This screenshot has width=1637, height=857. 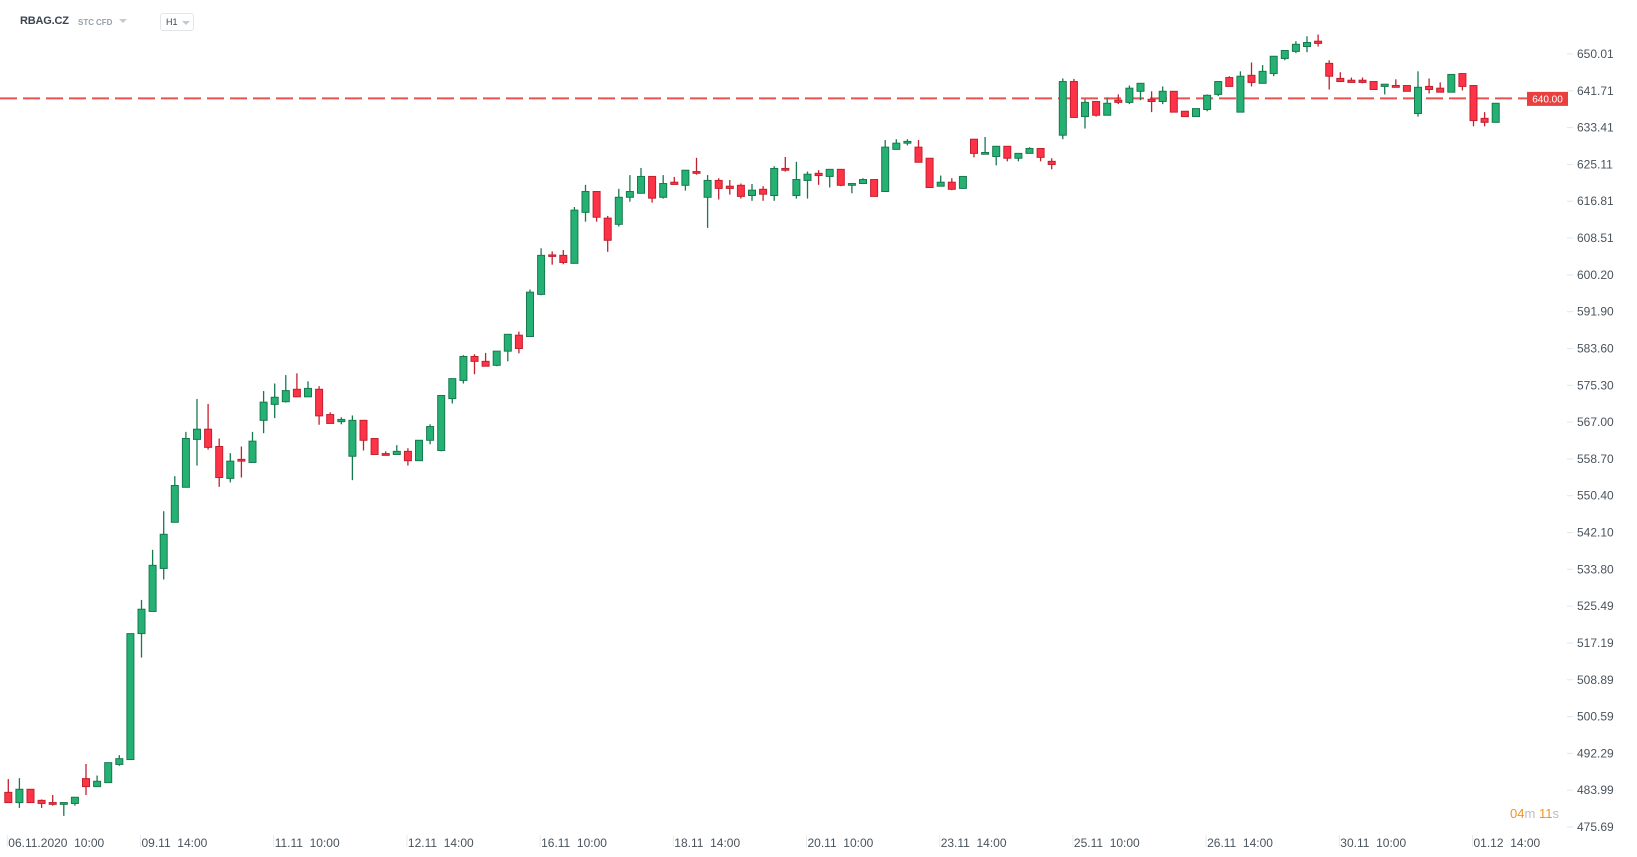 What do you see at coordinates (1107, 843) in the screenshot?
I see `x-tick-label: 25.11 10:00` at bounding box center [1107, 843].